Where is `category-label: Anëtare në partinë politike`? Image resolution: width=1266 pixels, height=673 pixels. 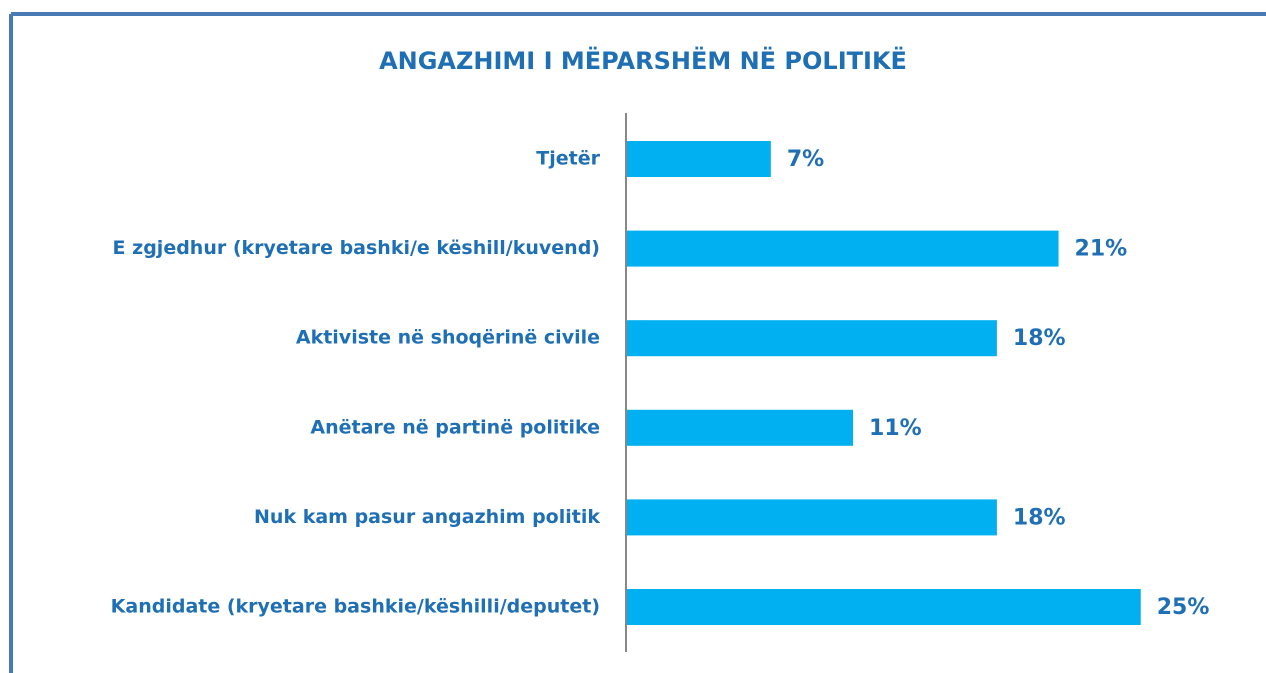 category-label: Anëtare në partinë politike is located at coordinates (455, 427).